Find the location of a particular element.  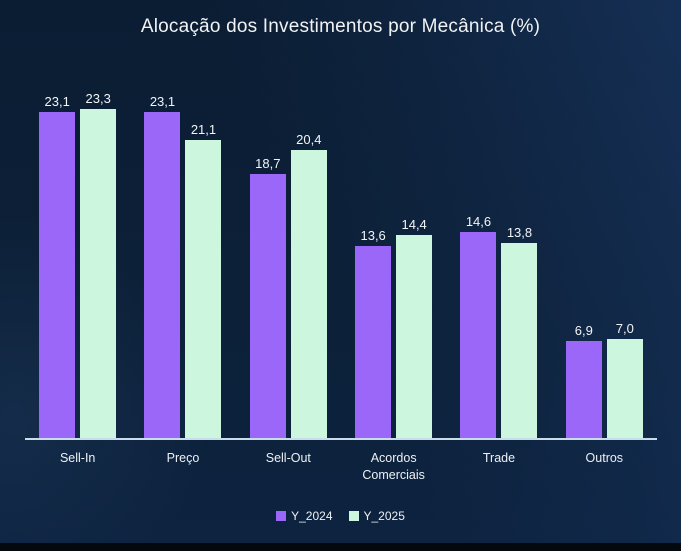

legend-swatch-y-2025 is located at coordinates (353, 516).